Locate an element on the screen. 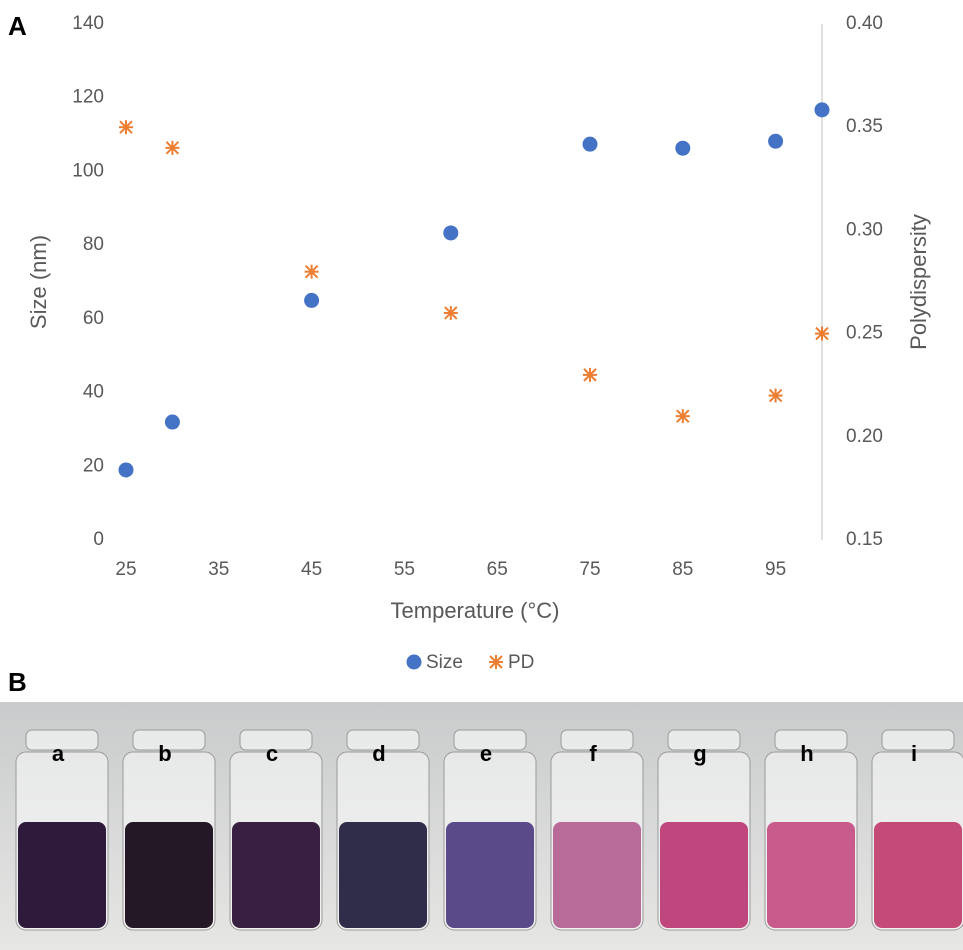  y-tick-label: 140 is located at coordinates (88, 23).